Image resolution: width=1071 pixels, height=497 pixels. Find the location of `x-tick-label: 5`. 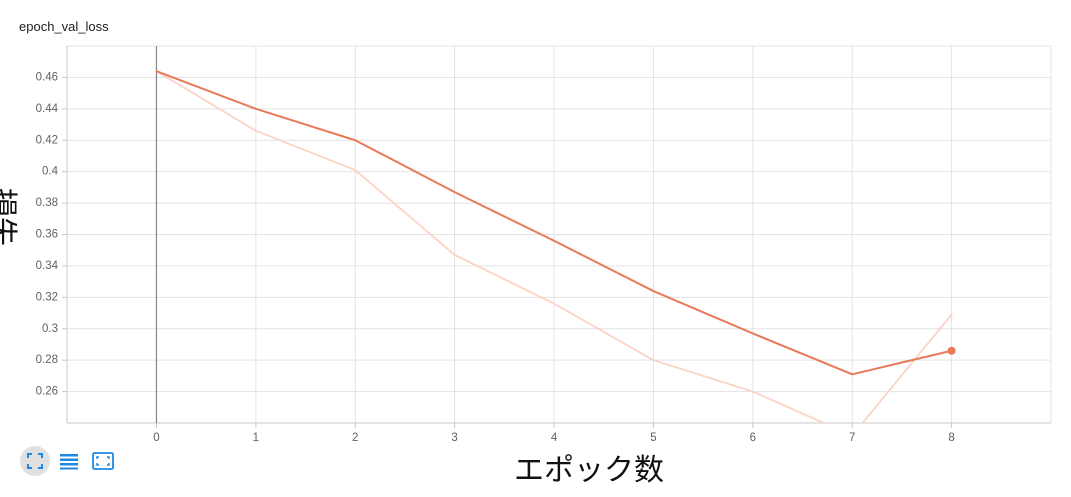

x-tick-label: 5 is located at coordinates (653, 438).